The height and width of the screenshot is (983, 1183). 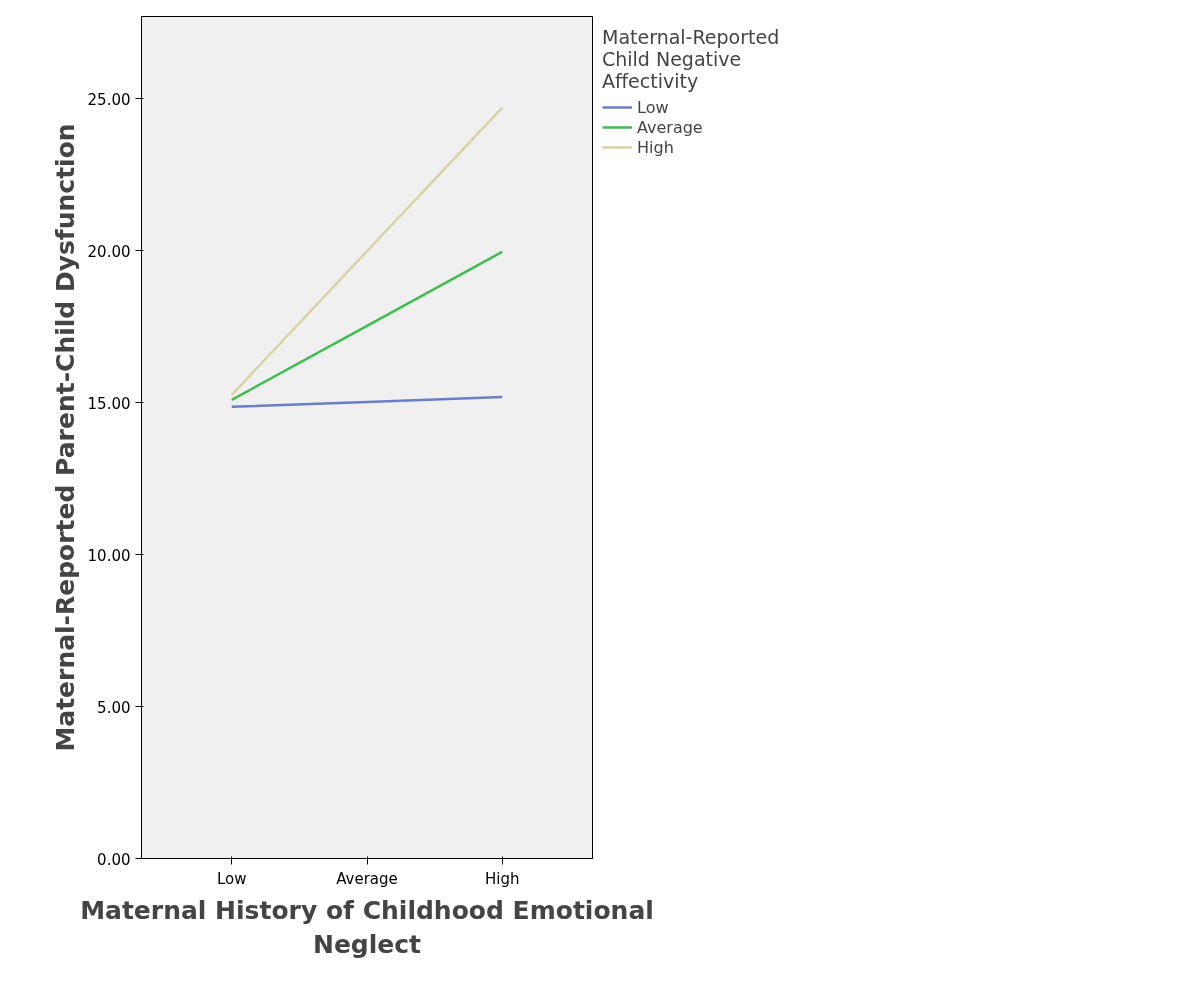 I want to click on y-axis-title: Maternal-Reported Parent-Child Dysfunction, so click(x=65, y=437).